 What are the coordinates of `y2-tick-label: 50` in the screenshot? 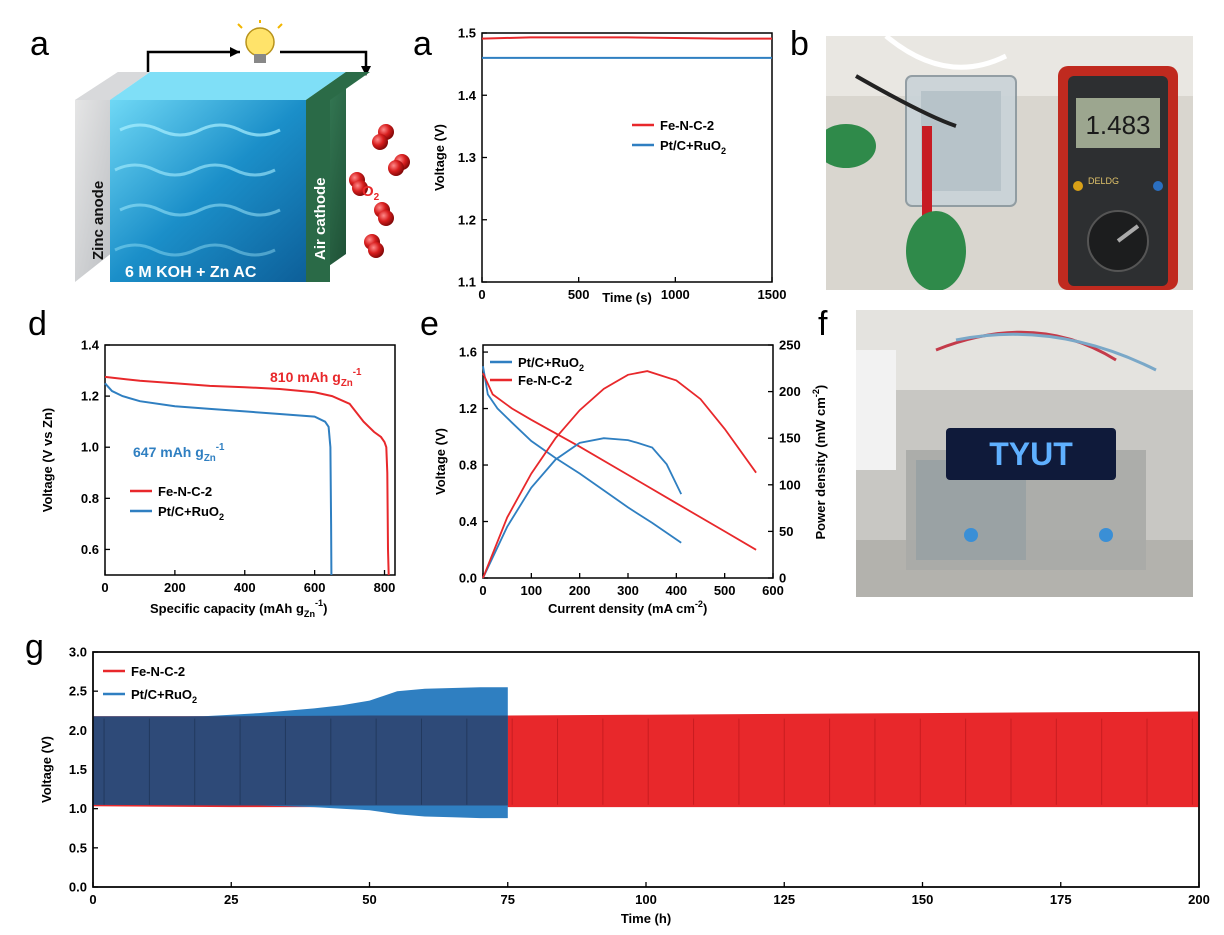 It's located at (786, 531).